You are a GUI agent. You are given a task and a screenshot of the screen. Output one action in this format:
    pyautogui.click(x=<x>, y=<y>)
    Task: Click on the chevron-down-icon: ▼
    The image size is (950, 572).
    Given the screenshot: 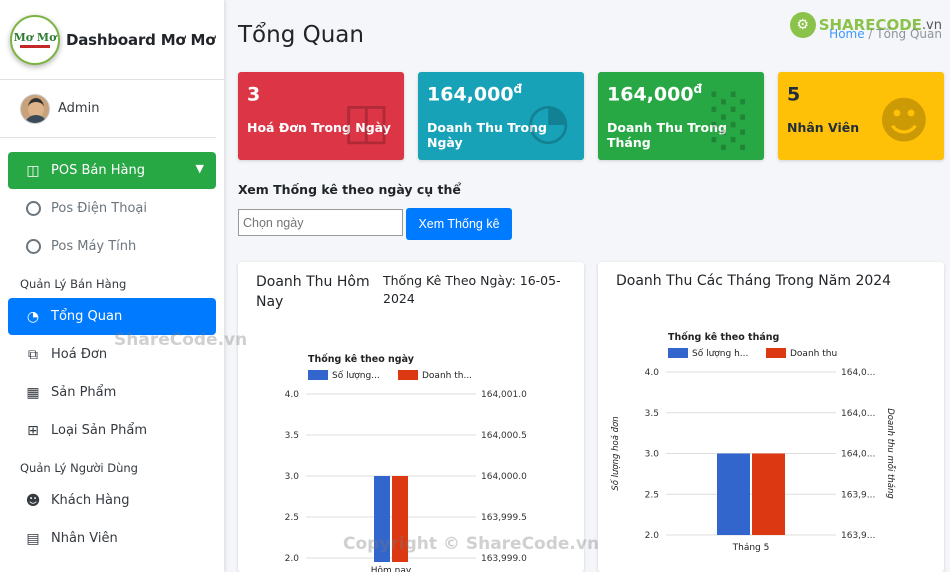 What is the action you would take?
    pyautogui.click(x=199, y=168)
    